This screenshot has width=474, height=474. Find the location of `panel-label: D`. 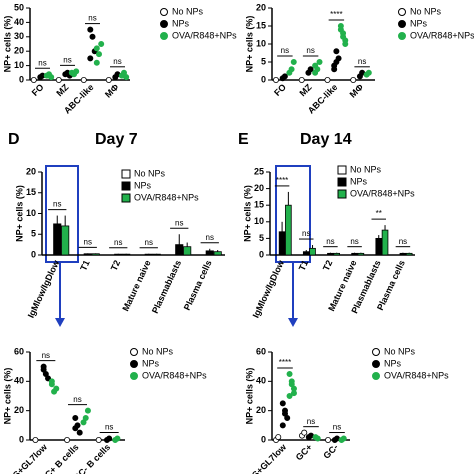

panel-label: D is located at coordinates (14, 139).